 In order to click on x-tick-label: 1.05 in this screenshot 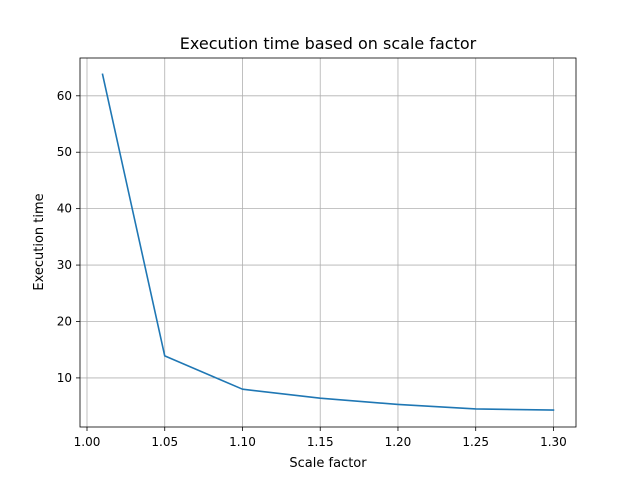, I will do `click(164, 442)`.